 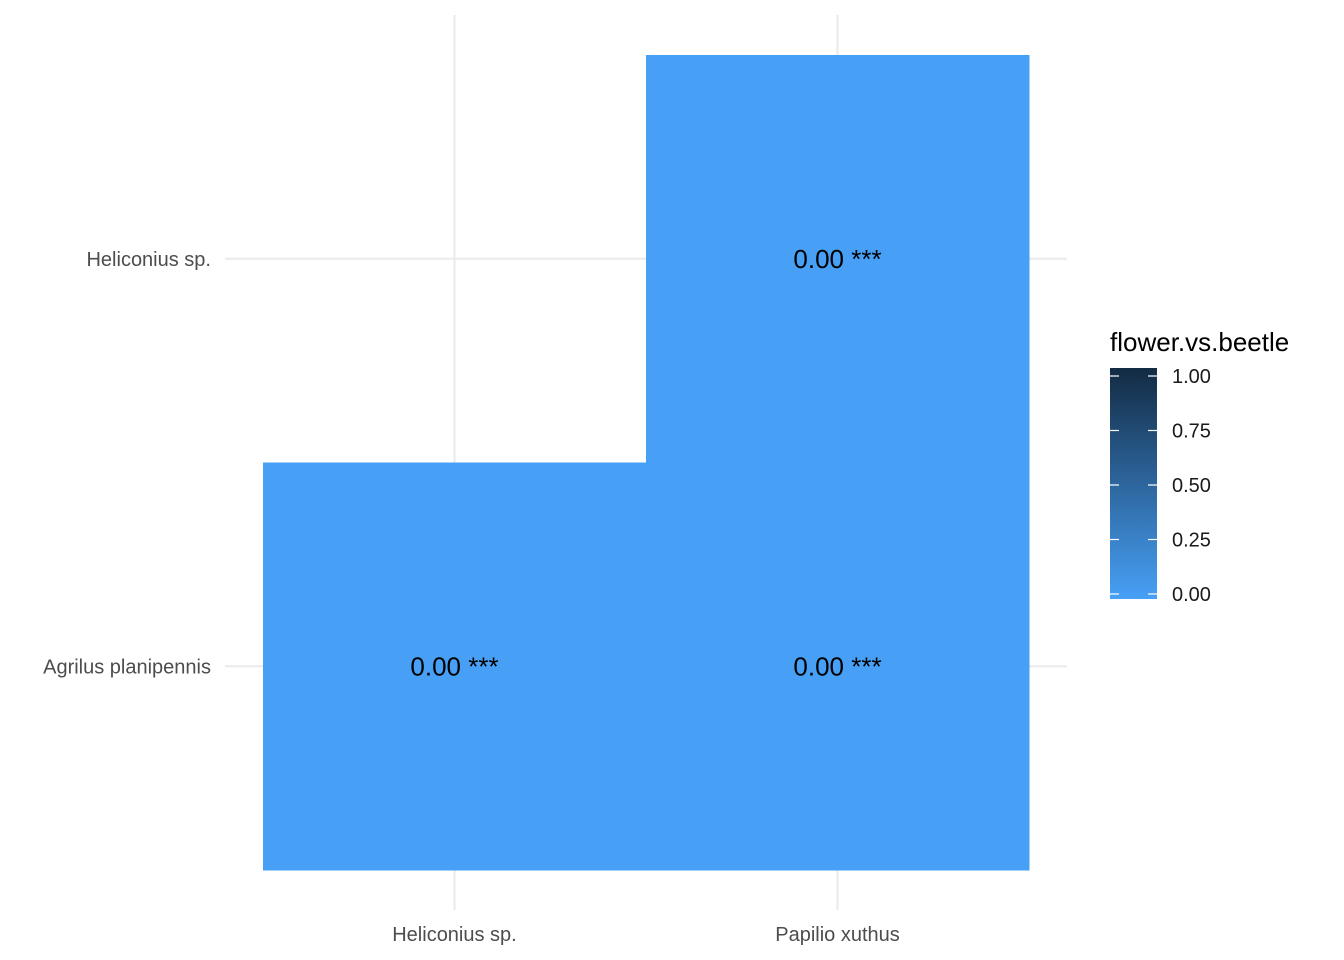 What do you see at coordinates (1133, 483) in the screenshot?
I see `legend-colorbar` at bounding box center [1133, 483].